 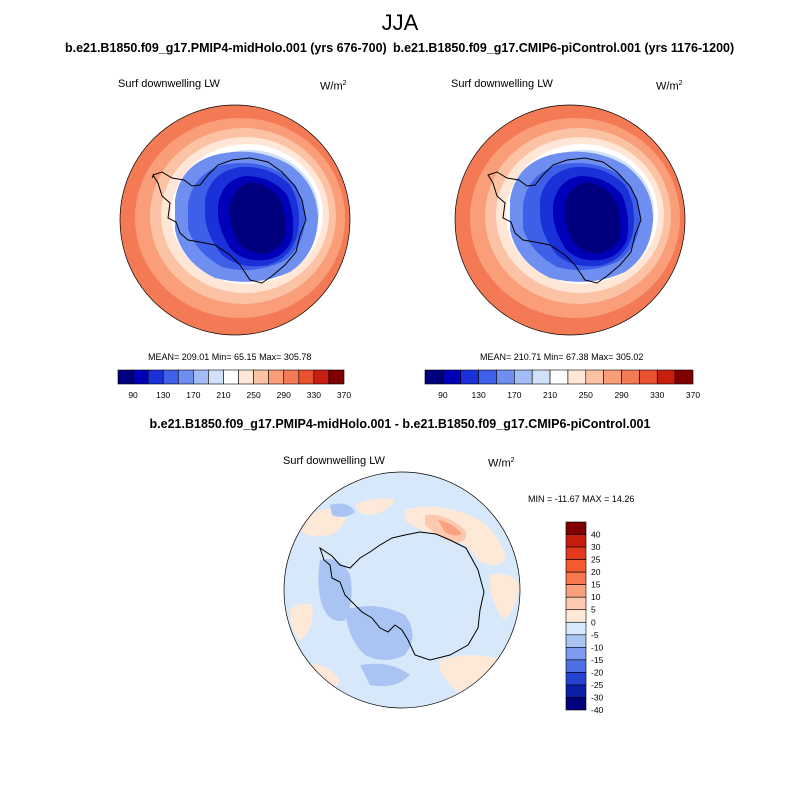 I want to click on difference-colorbar: 40 30 25 20 15 10 5 0 -5 -10 -15 -20 -25 -30 -40, so click(x=584, y=618).